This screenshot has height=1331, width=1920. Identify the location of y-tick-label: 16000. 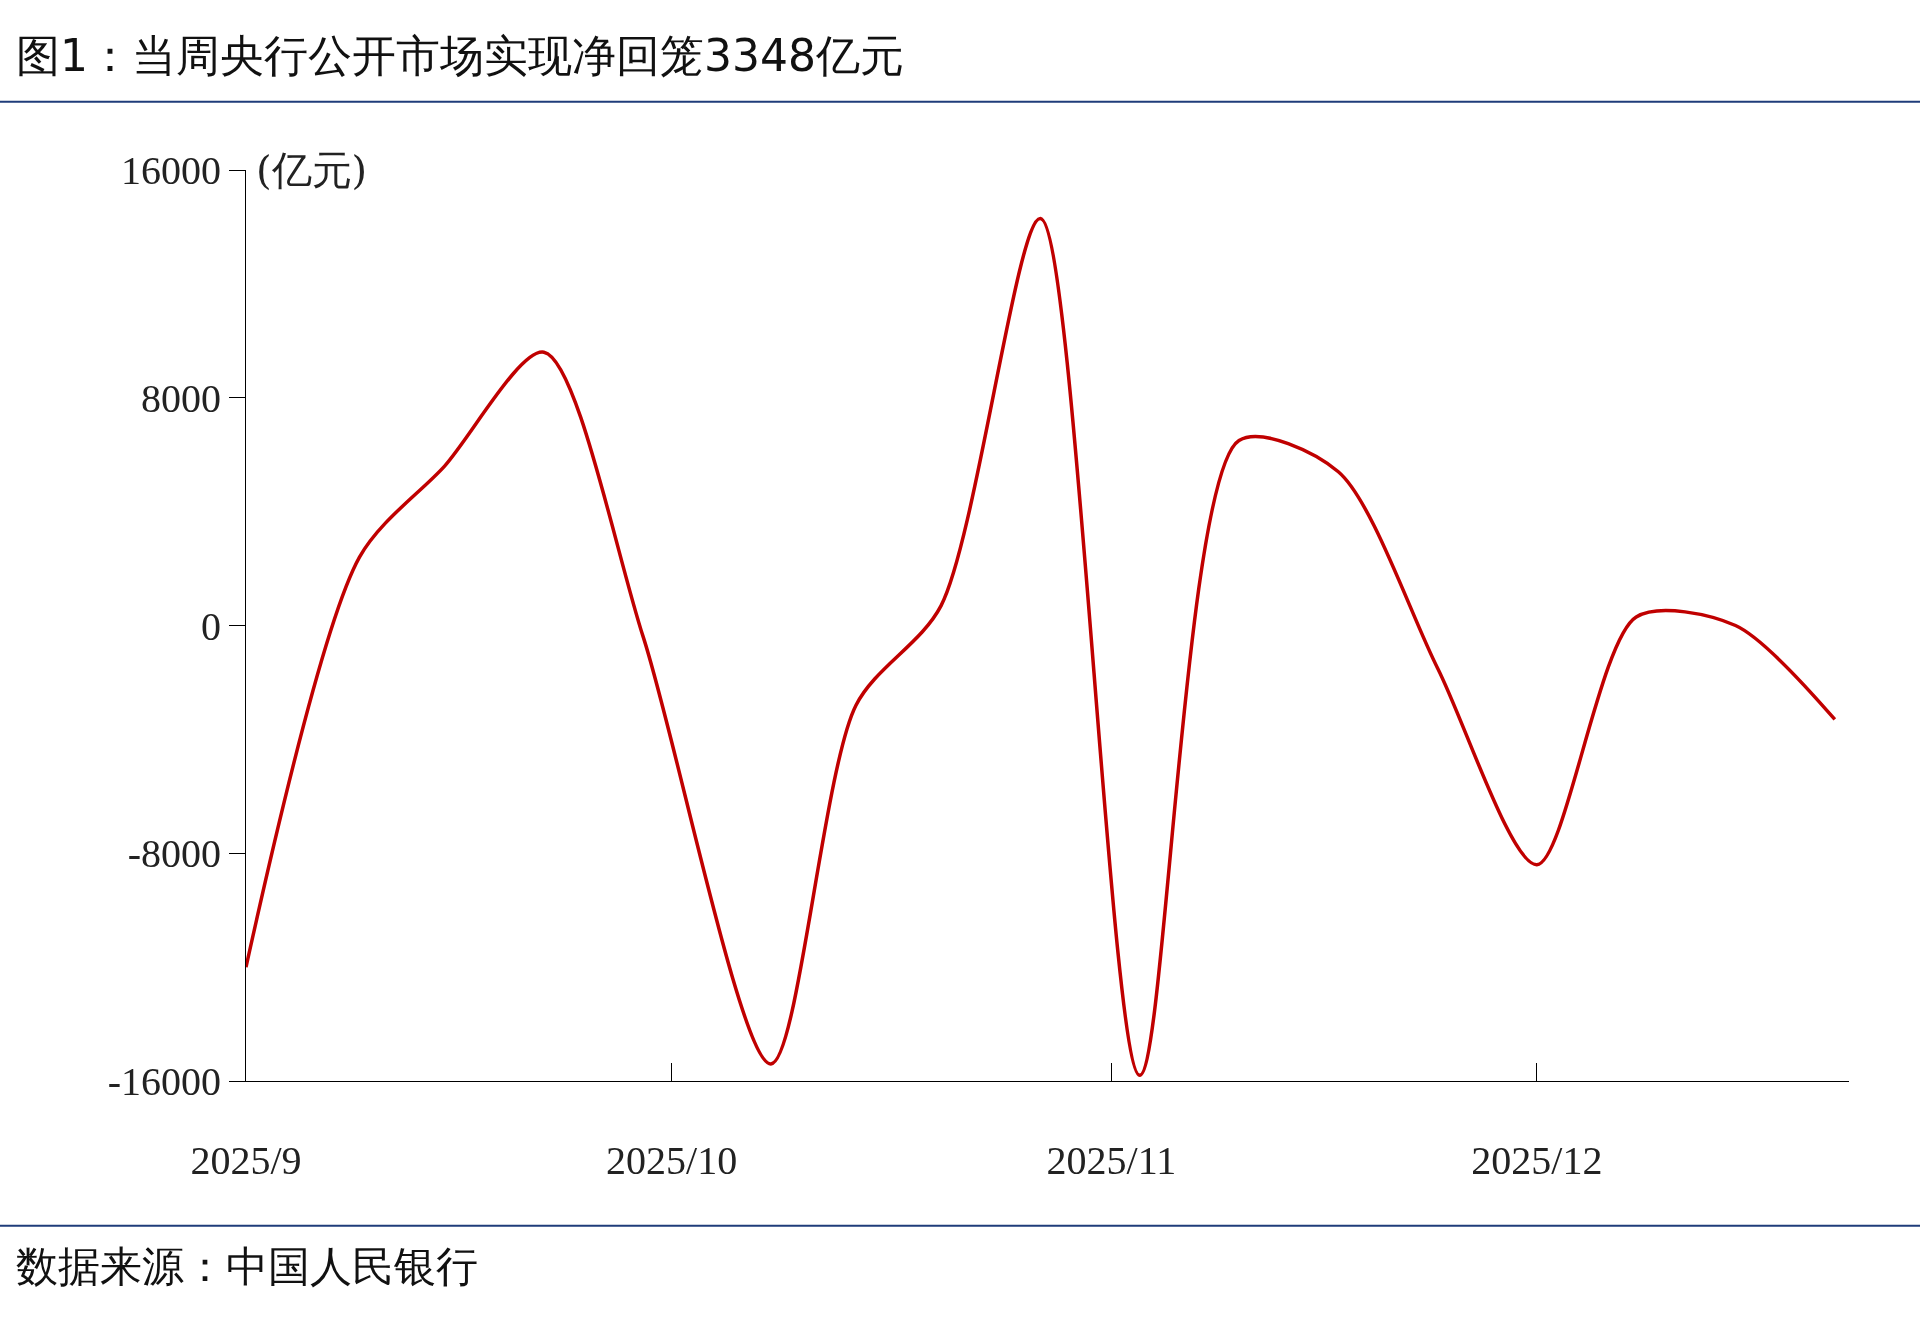
(171, 170).